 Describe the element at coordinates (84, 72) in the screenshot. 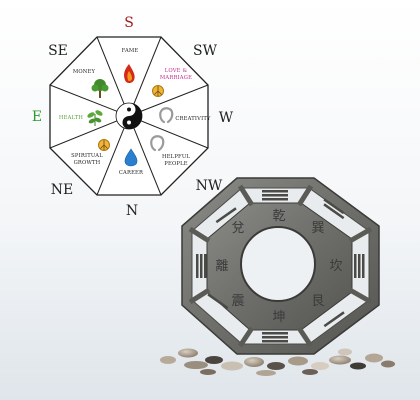

I see `sector-label-money: MONEY` at that location.